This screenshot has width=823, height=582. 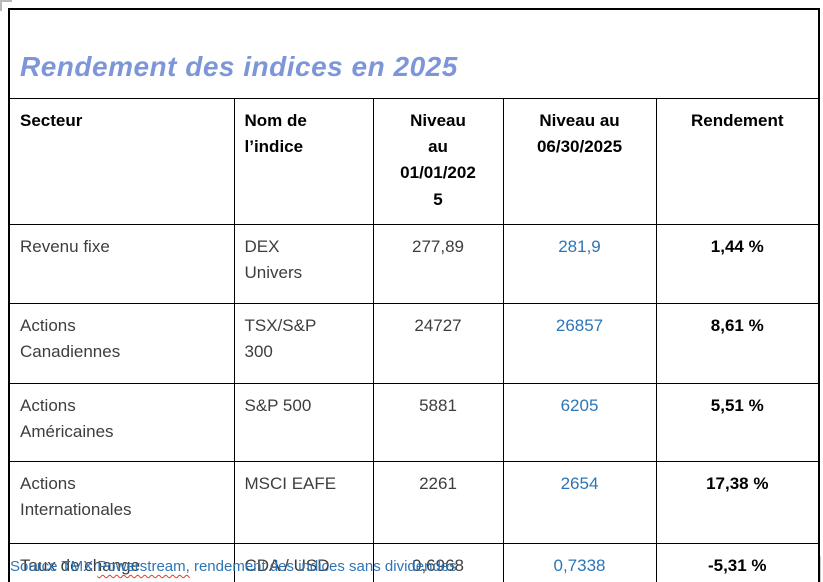 What do you see at coordinates (579, 161) in the screenshot?
I see `col-header-niveau-0630: Niveau au 06/30/2025` at bounding box center [579, 161].